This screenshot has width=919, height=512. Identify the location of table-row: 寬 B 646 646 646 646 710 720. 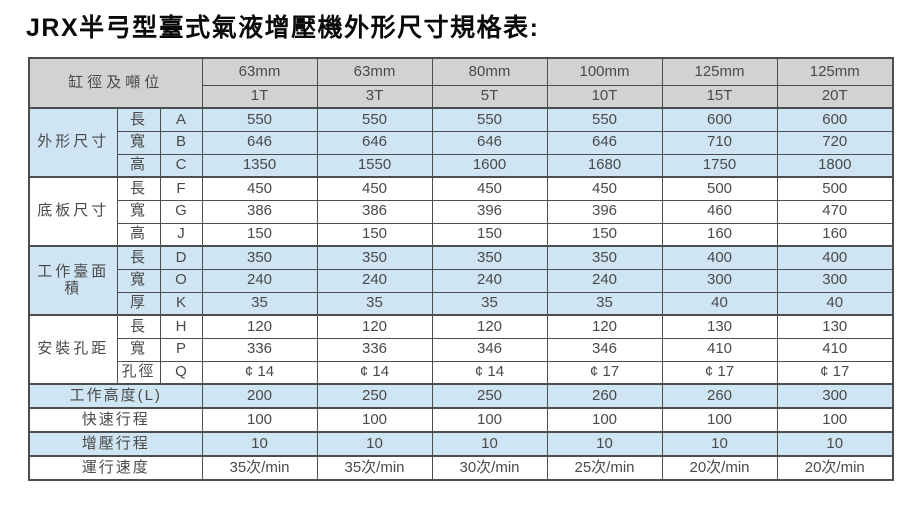
(461, 142).